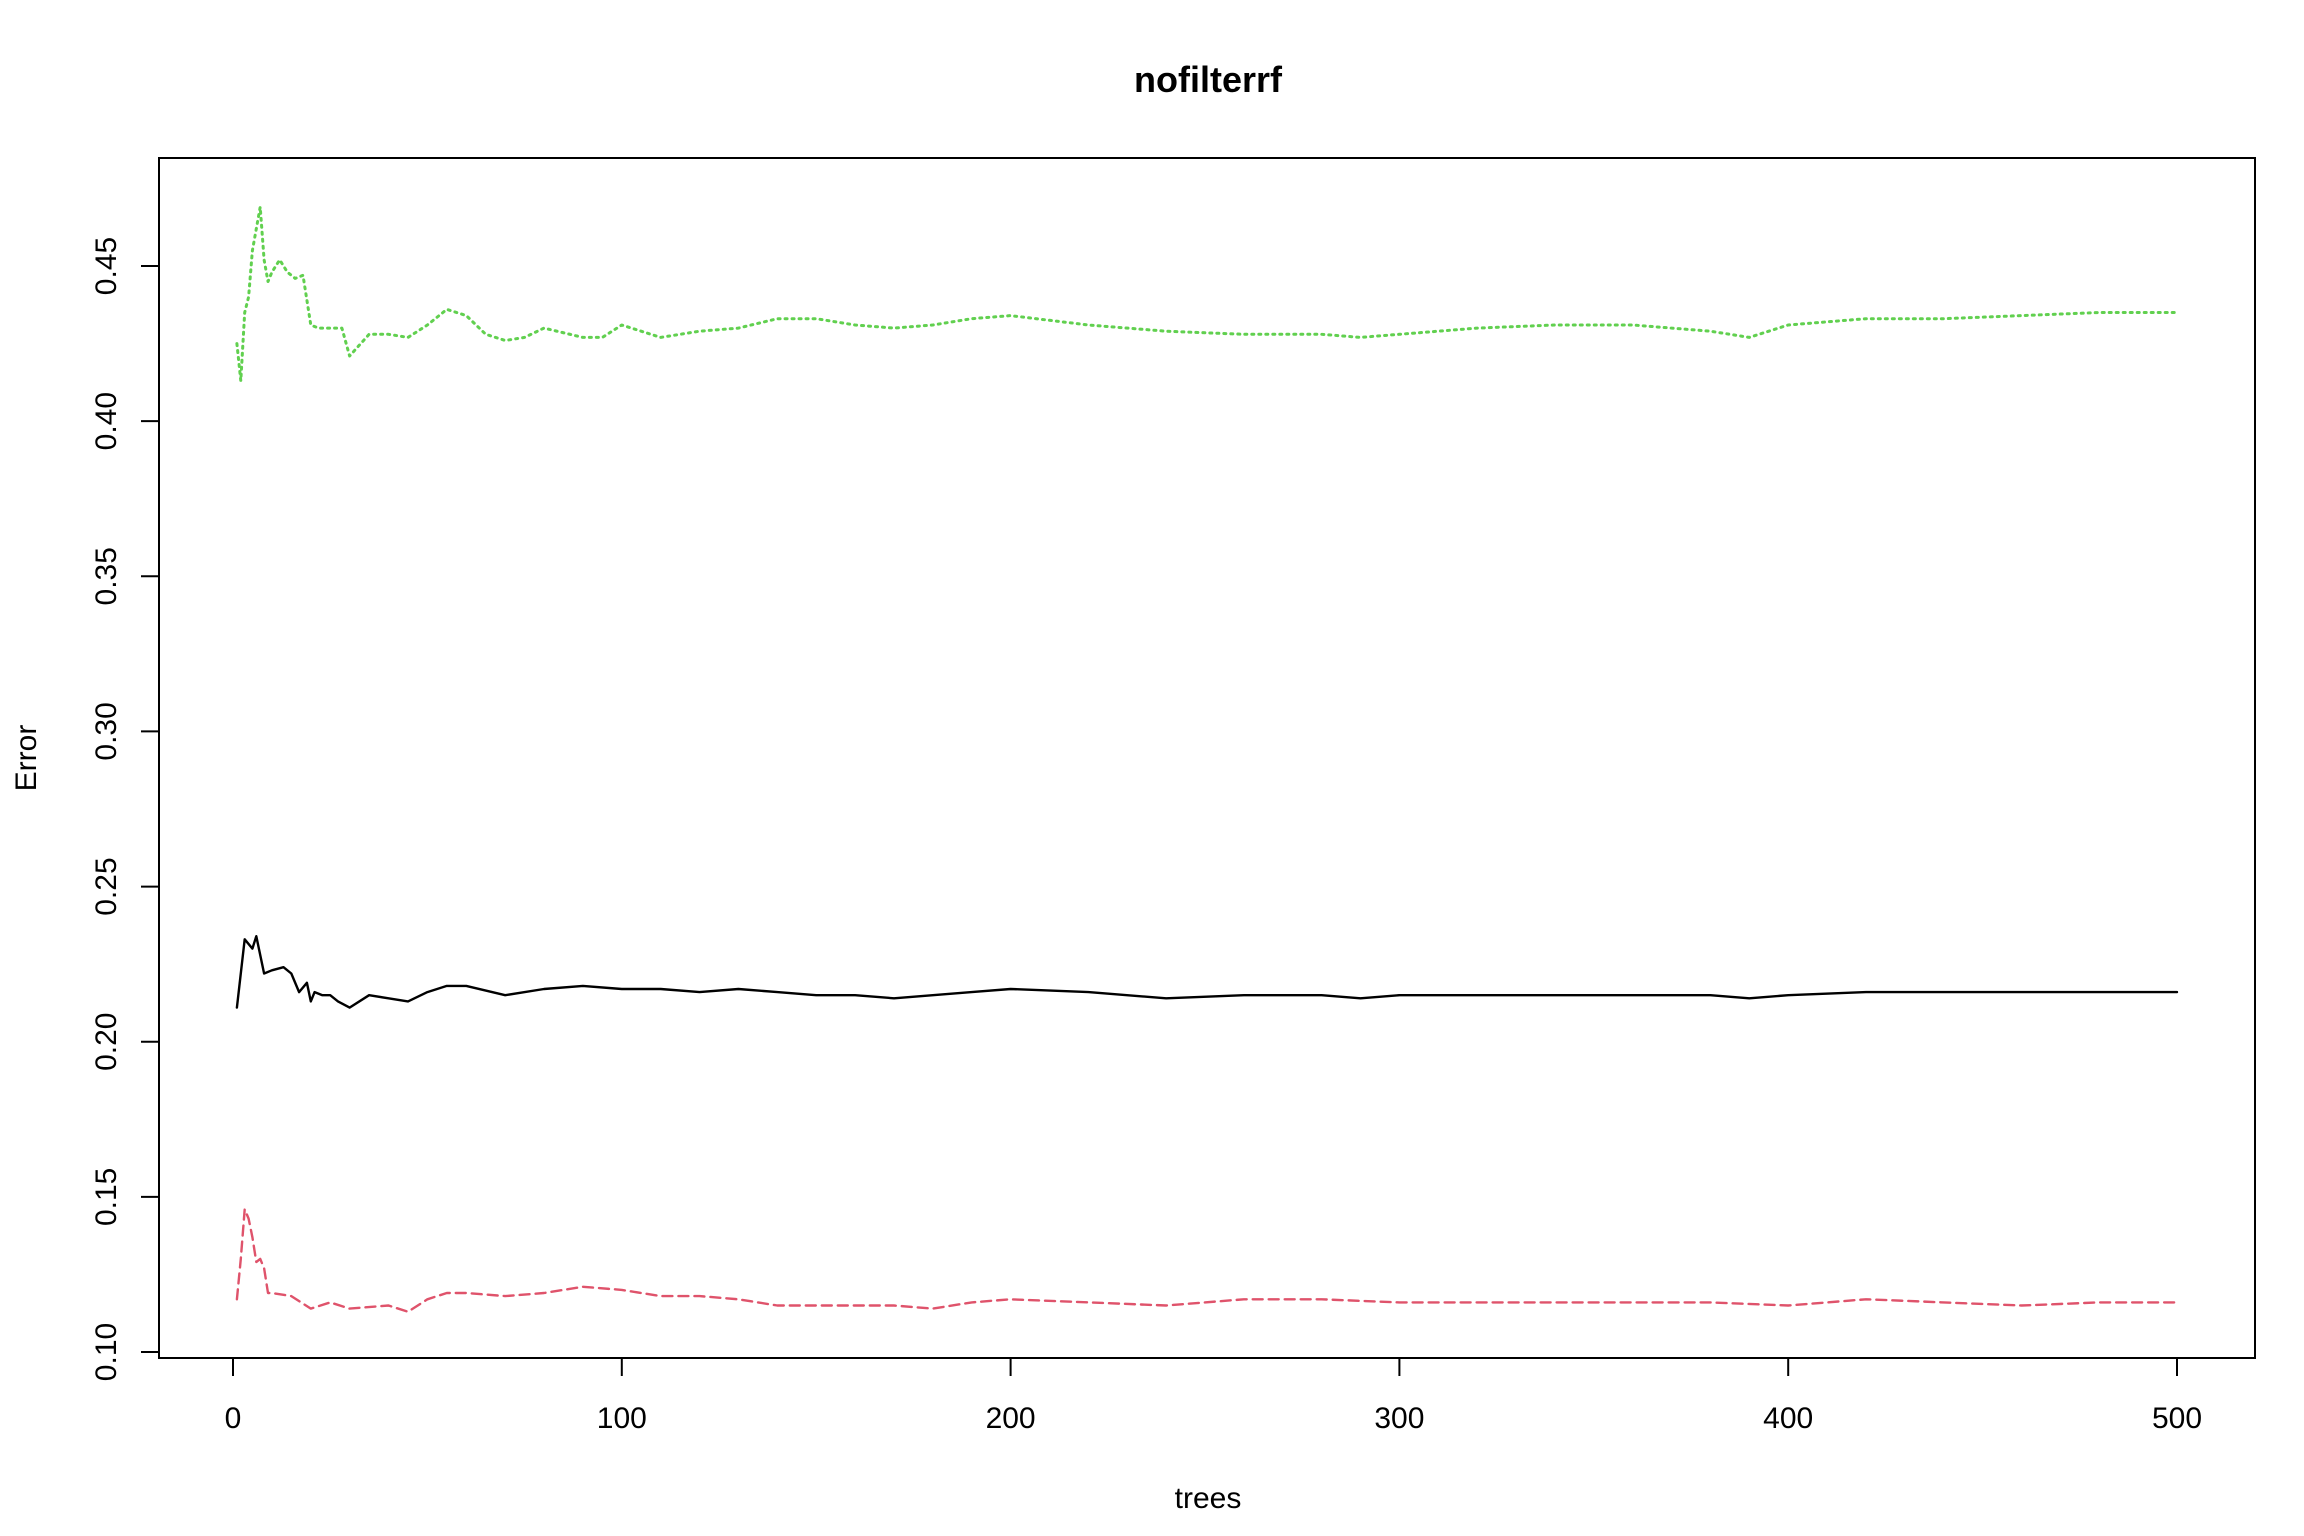  Describe the element at coordinates (233, 1418) in the screenshot. I see `x-tick-label: 0` at that location.